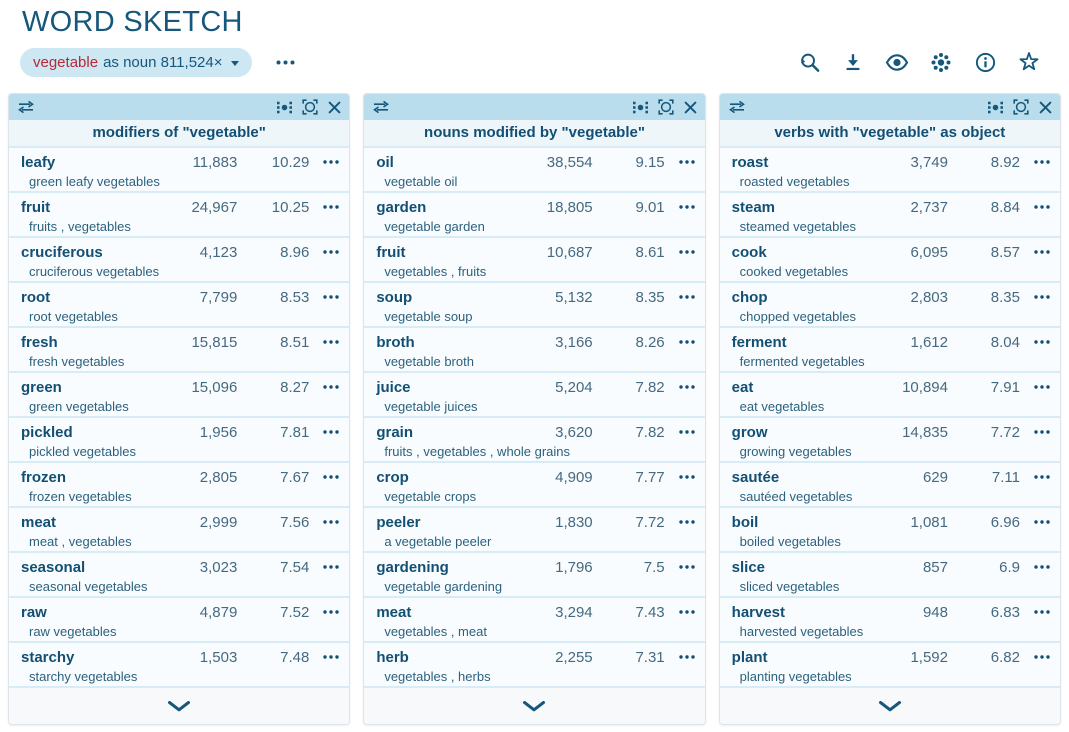  What do you see at coordinates (889, 213) in the screenshot?
I see `collocate-row: steam 2,737 8.84 steamed vegetables` at bounding box center [889, 213].